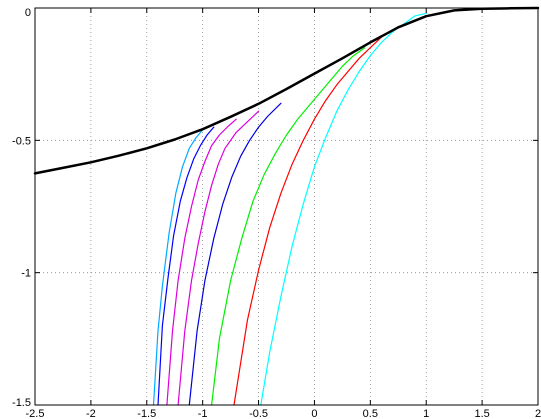 The height and width of the screenshot is (419, 541). I want to click on x-tick-label: 1, so click(426, 413).